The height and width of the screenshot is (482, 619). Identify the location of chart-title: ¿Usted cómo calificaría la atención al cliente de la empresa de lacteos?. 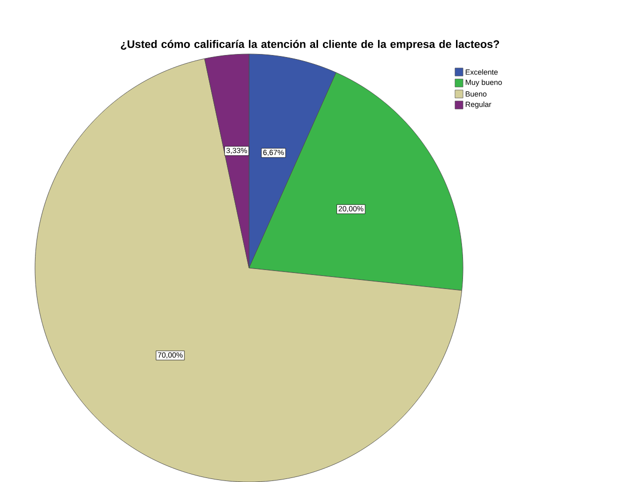
(310, 45).